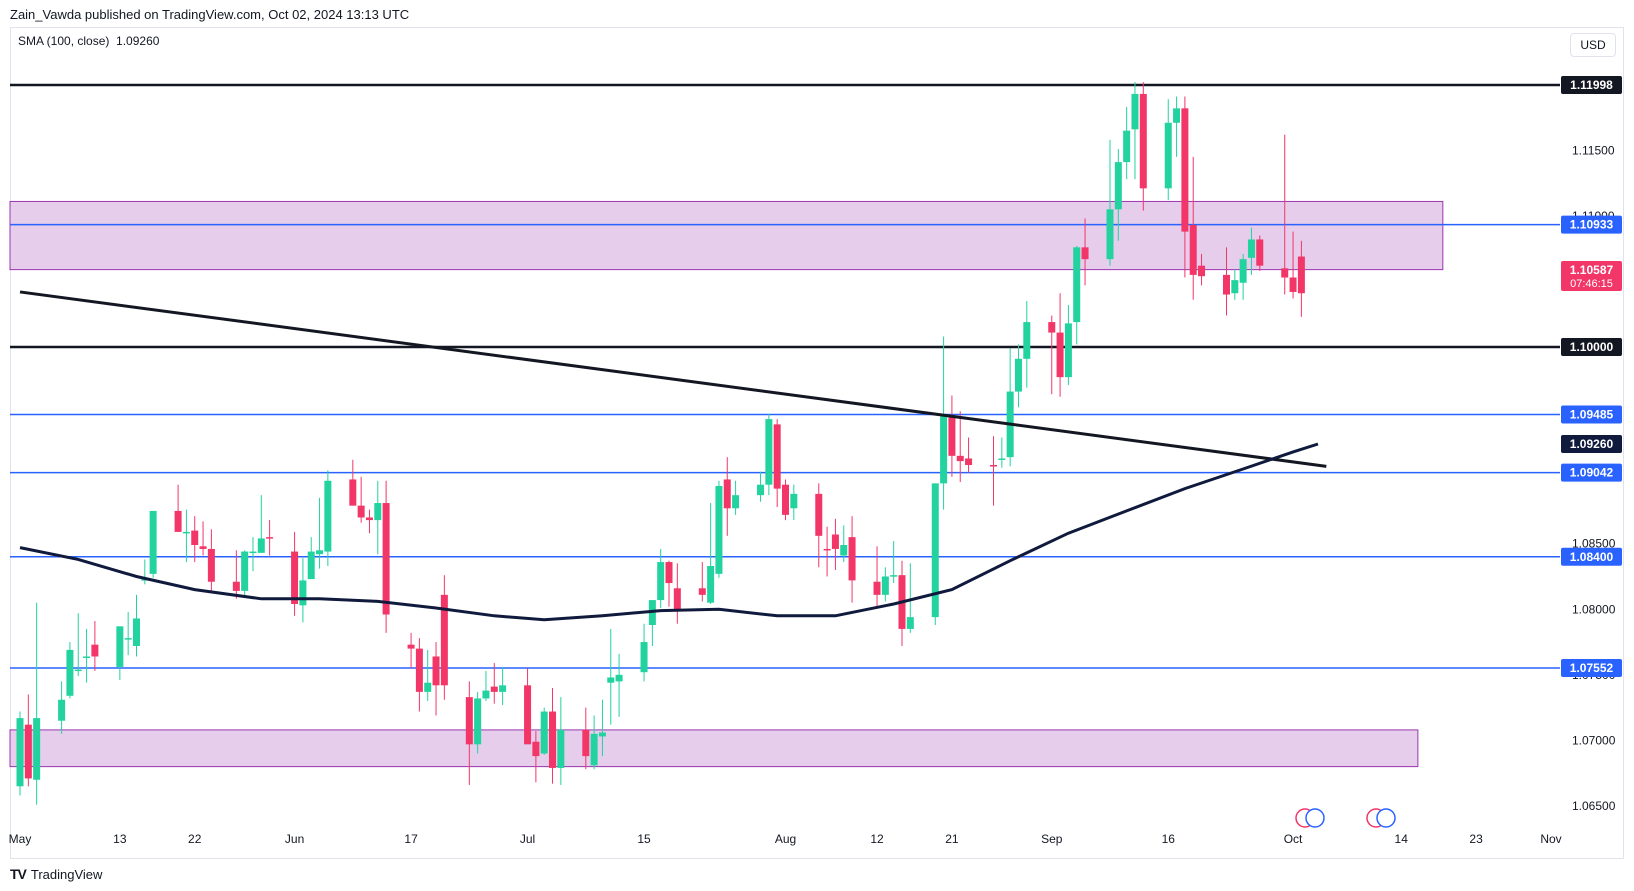 This screenshot has height=891, width=1634. Describe the element at coordinates (644, 839) in the screenshot. I see `x-tick-label: 15` at that location.